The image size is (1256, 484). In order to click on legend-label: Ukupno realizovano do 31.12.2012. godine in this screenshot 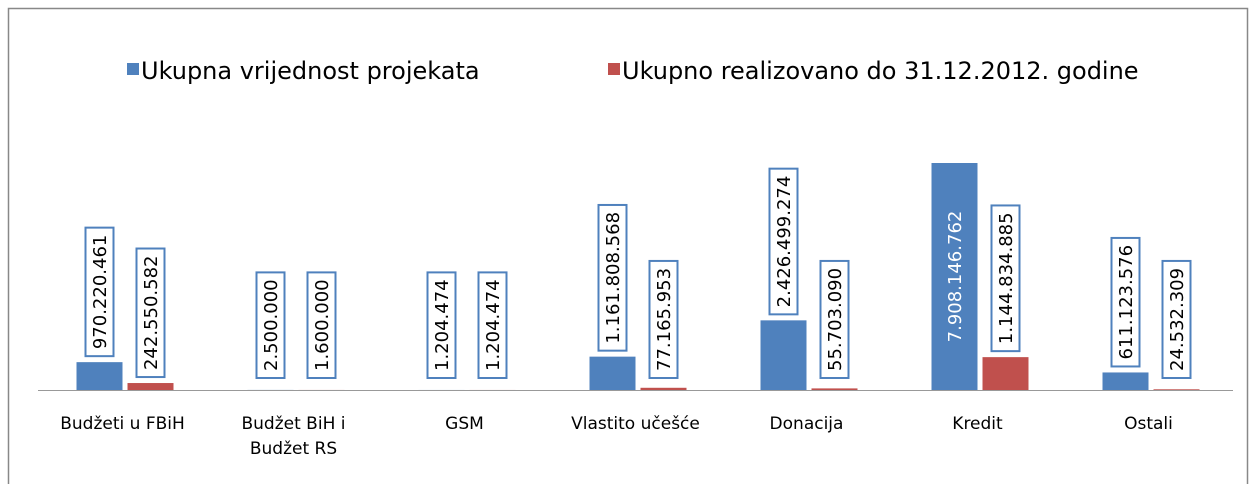, I will do `click(880, 71)`.